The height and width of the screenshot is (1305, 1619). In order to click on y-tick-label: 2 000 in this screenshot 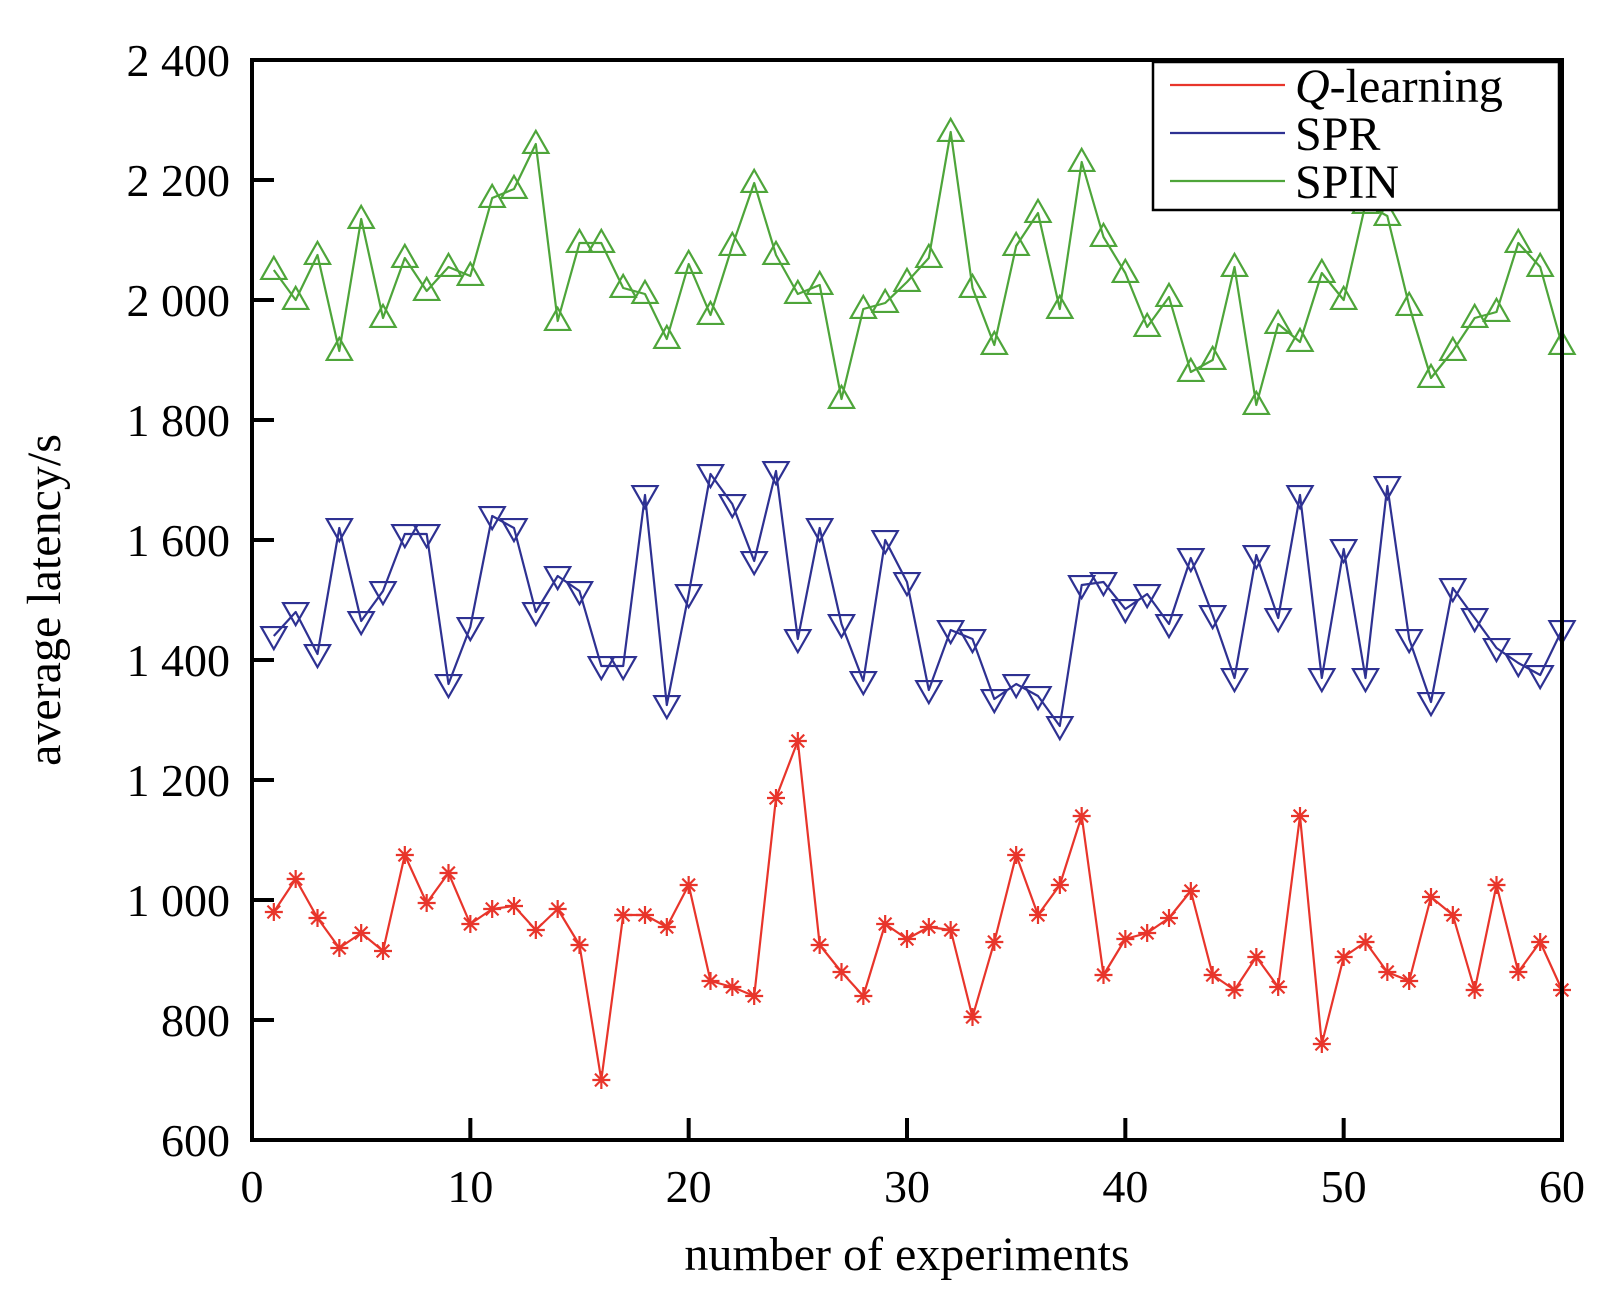, I will do `click(179, 300)`.